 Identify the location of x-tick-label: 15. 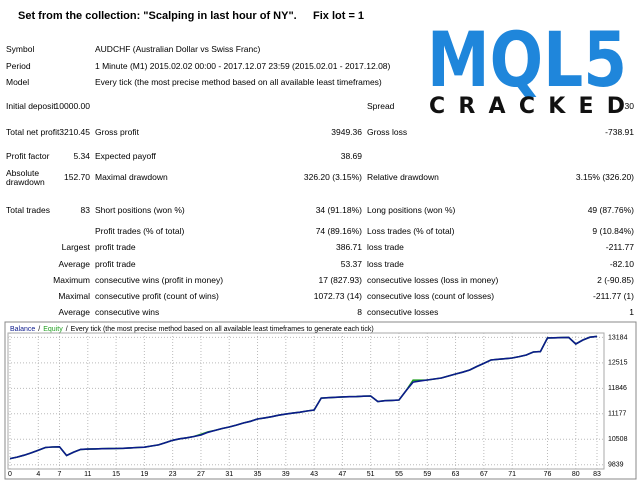
(116, 474).